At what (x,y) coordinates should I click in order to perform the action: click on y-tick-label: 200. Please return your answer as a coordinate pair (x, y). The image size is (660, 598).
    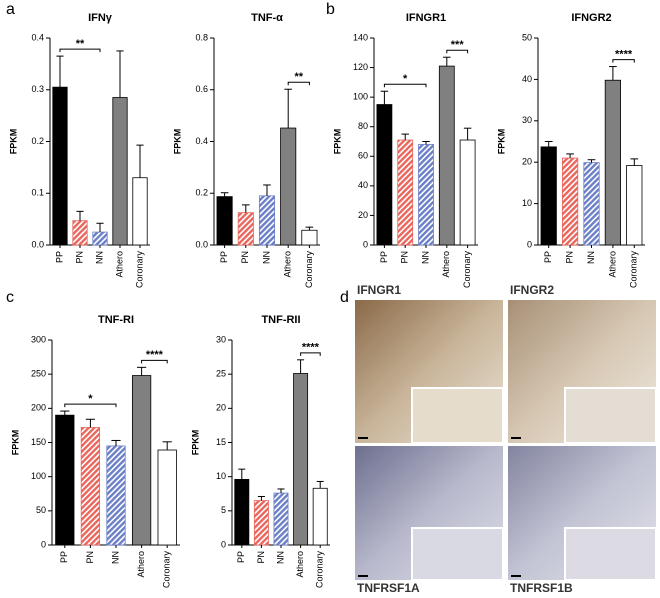
    Looking at the image, I should click on (38, 408).